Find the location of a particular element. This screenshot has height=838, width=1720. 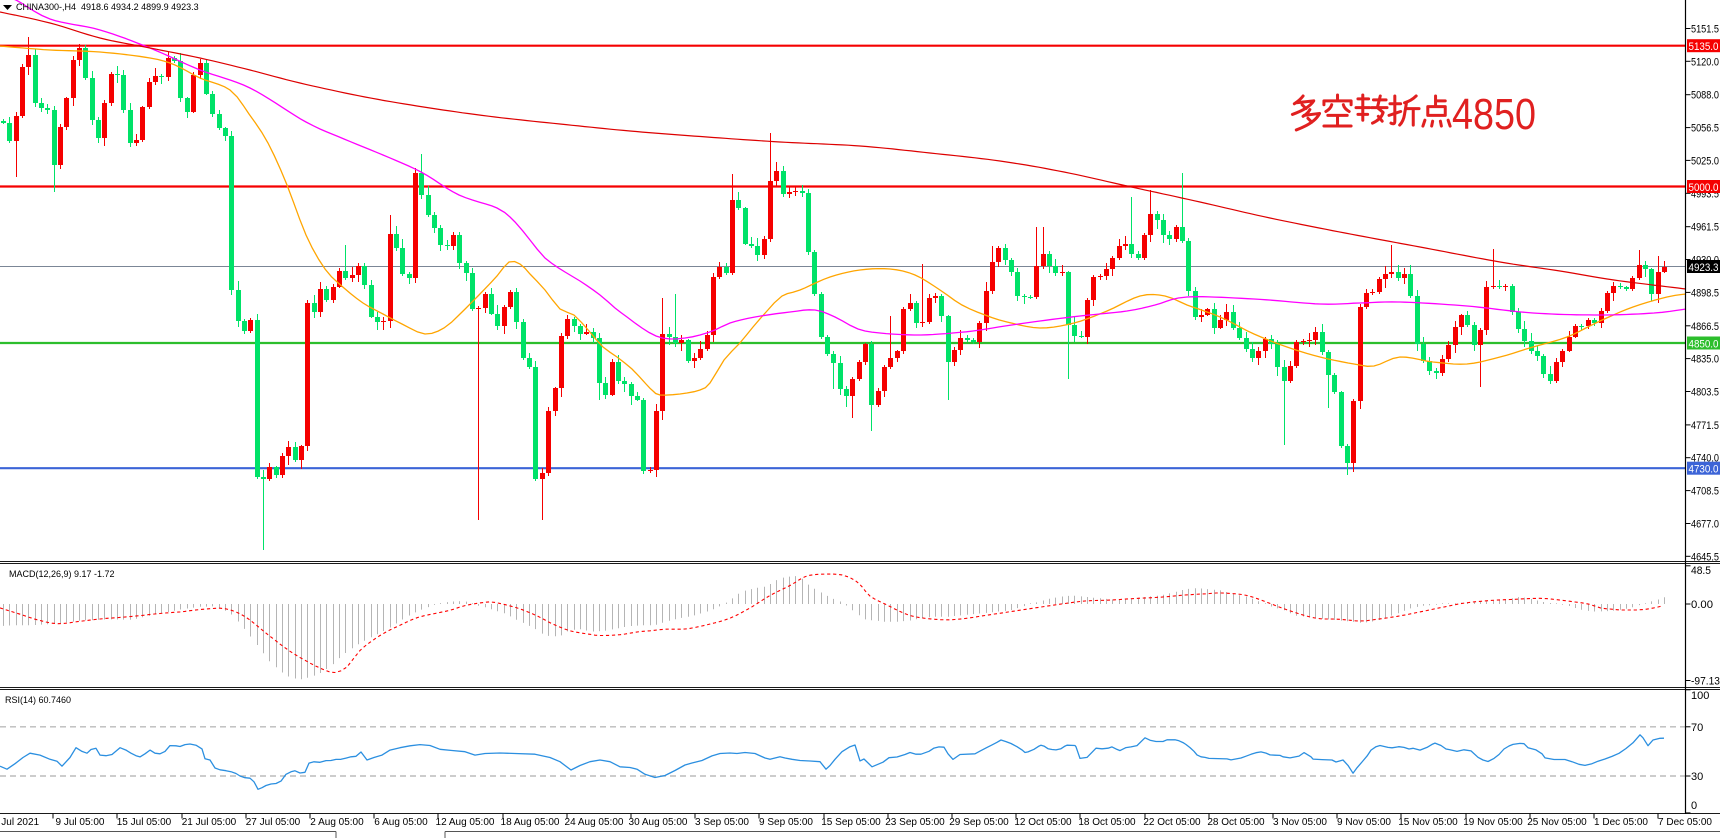

svg-text: 4803.5 is located at coordinates (1705, 393).